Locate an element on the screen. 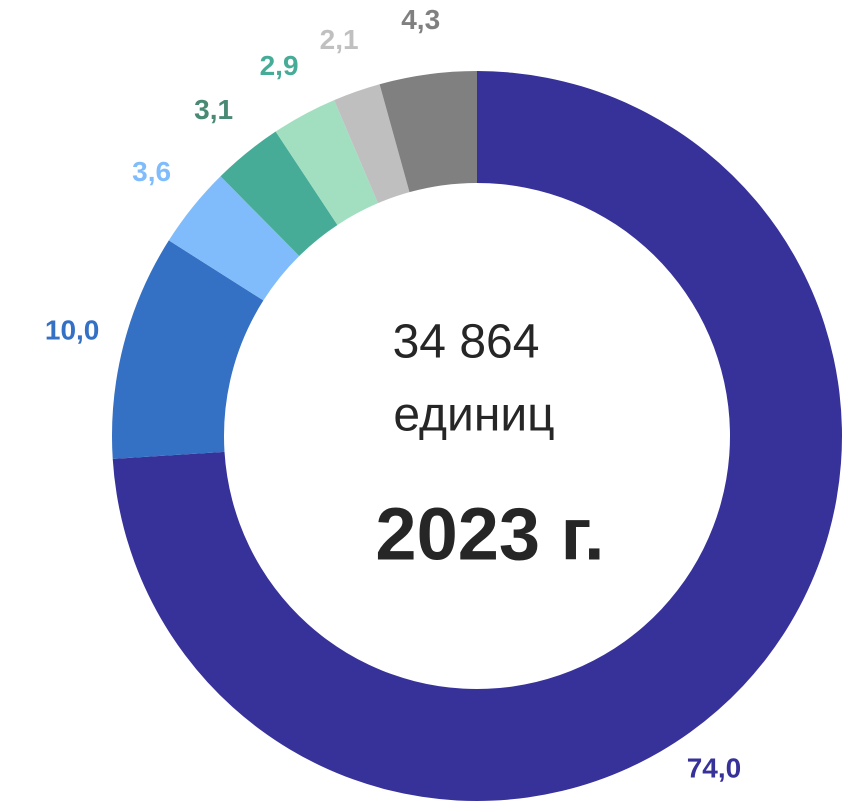  data-label: 2,9 is located at coordinates (279, 65).